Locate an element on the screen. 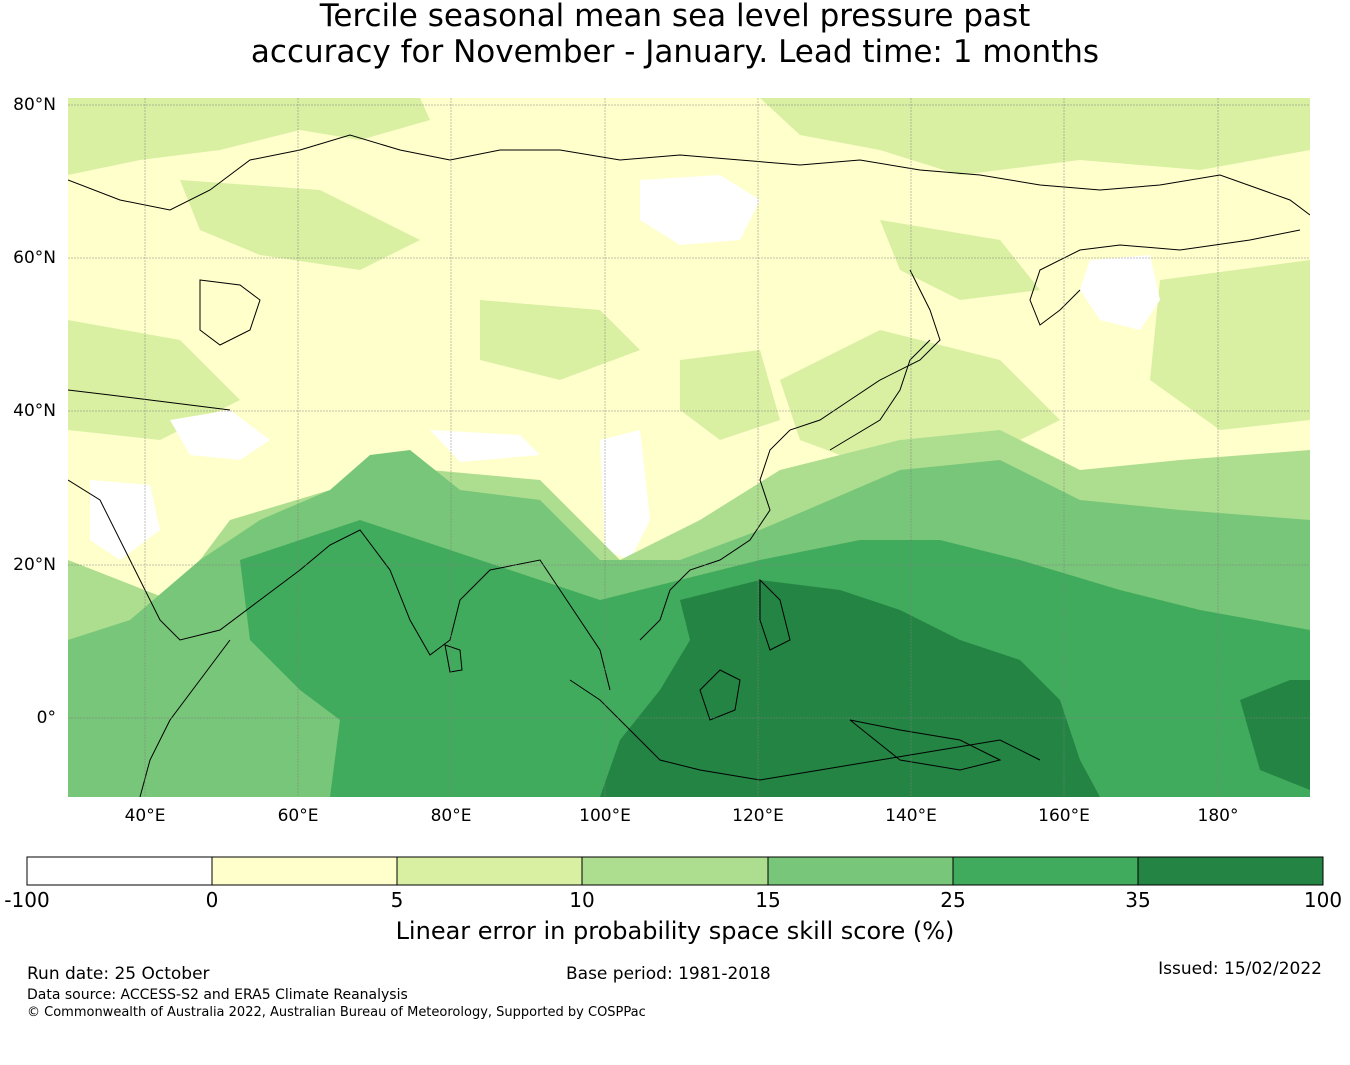  colorbar-tick-label: 35 is located at coordinates (1138, 900).